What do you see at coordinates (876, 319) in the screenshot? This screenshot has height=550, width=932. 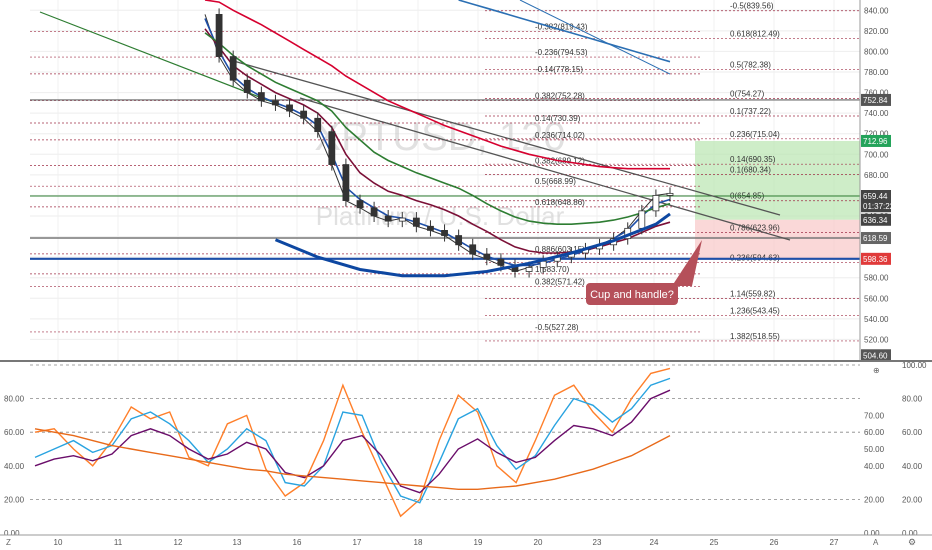 I see `price-tick-label: 540.00` at bounding box center [876, 319].